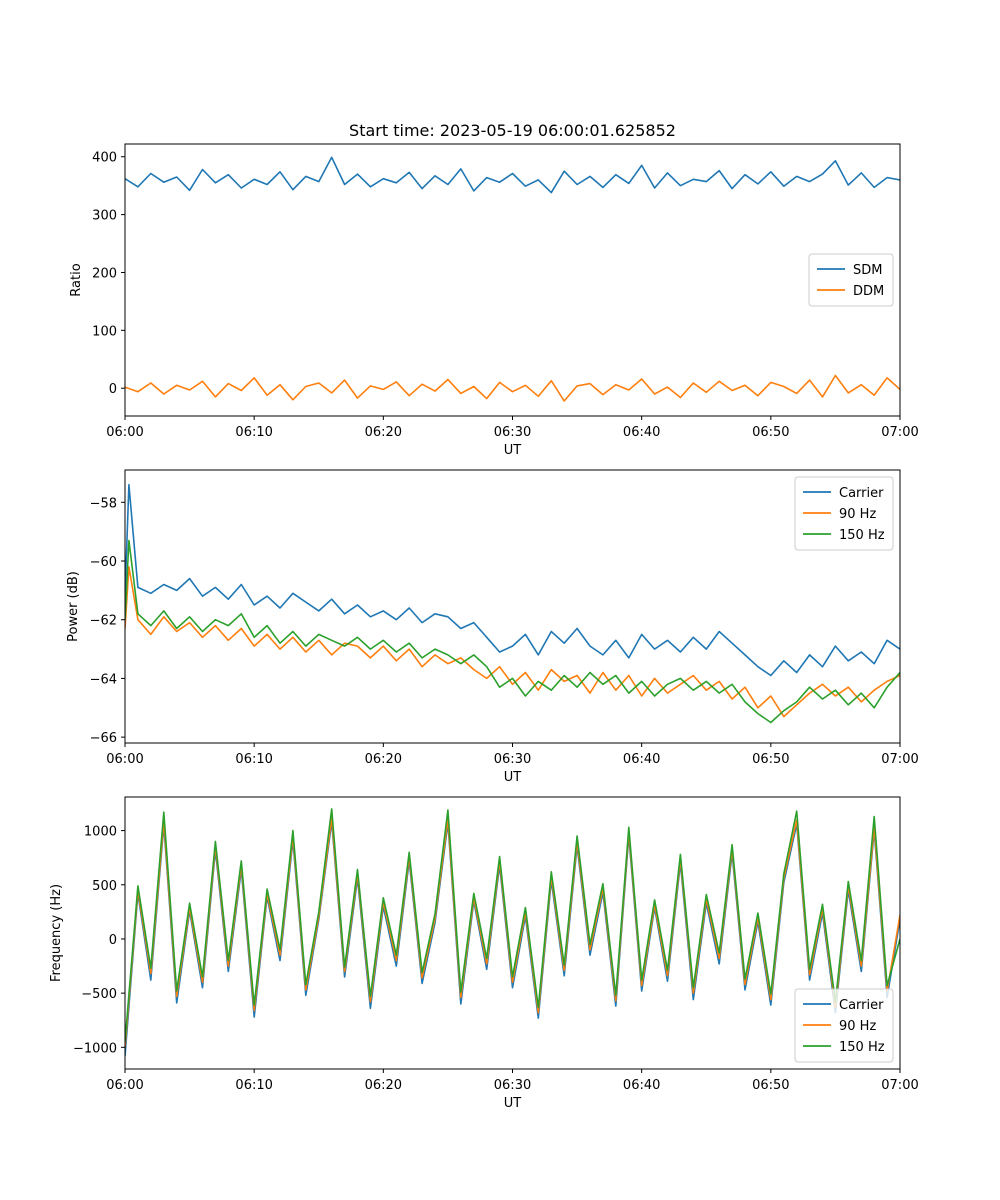 This screenshot has width=1000, height=1200. What do you see at coordinates (73, 606) in the screenshot?
I see `y-axis-label: Power (dB)` at bounding box center [73, 606].